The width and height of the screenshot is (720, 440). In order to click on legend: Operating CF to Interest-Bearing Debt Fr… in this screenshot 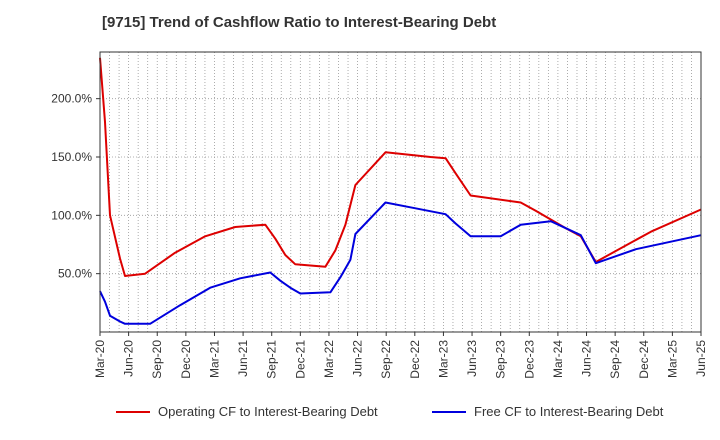, I will do `click(360, 415)`.